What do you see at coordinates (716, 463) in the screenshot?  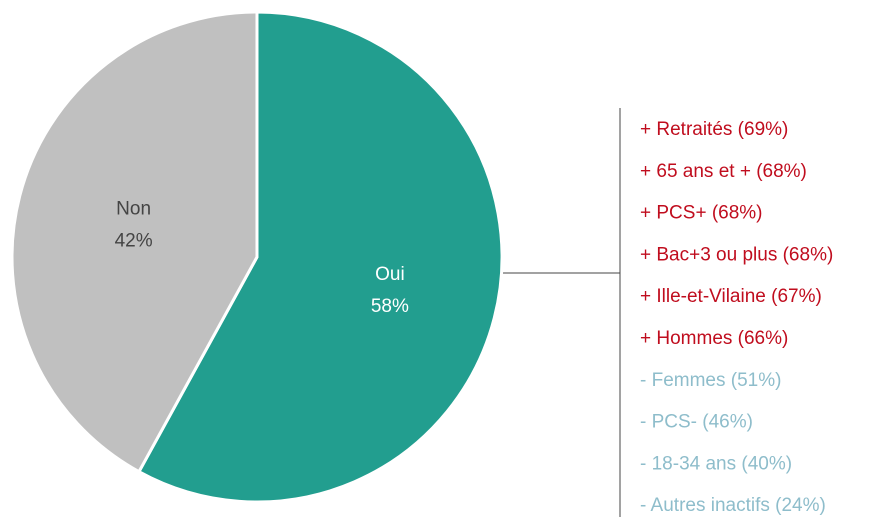 I see `annotation: - 18-34 ans (40%)` at bounding box center [716, 463].